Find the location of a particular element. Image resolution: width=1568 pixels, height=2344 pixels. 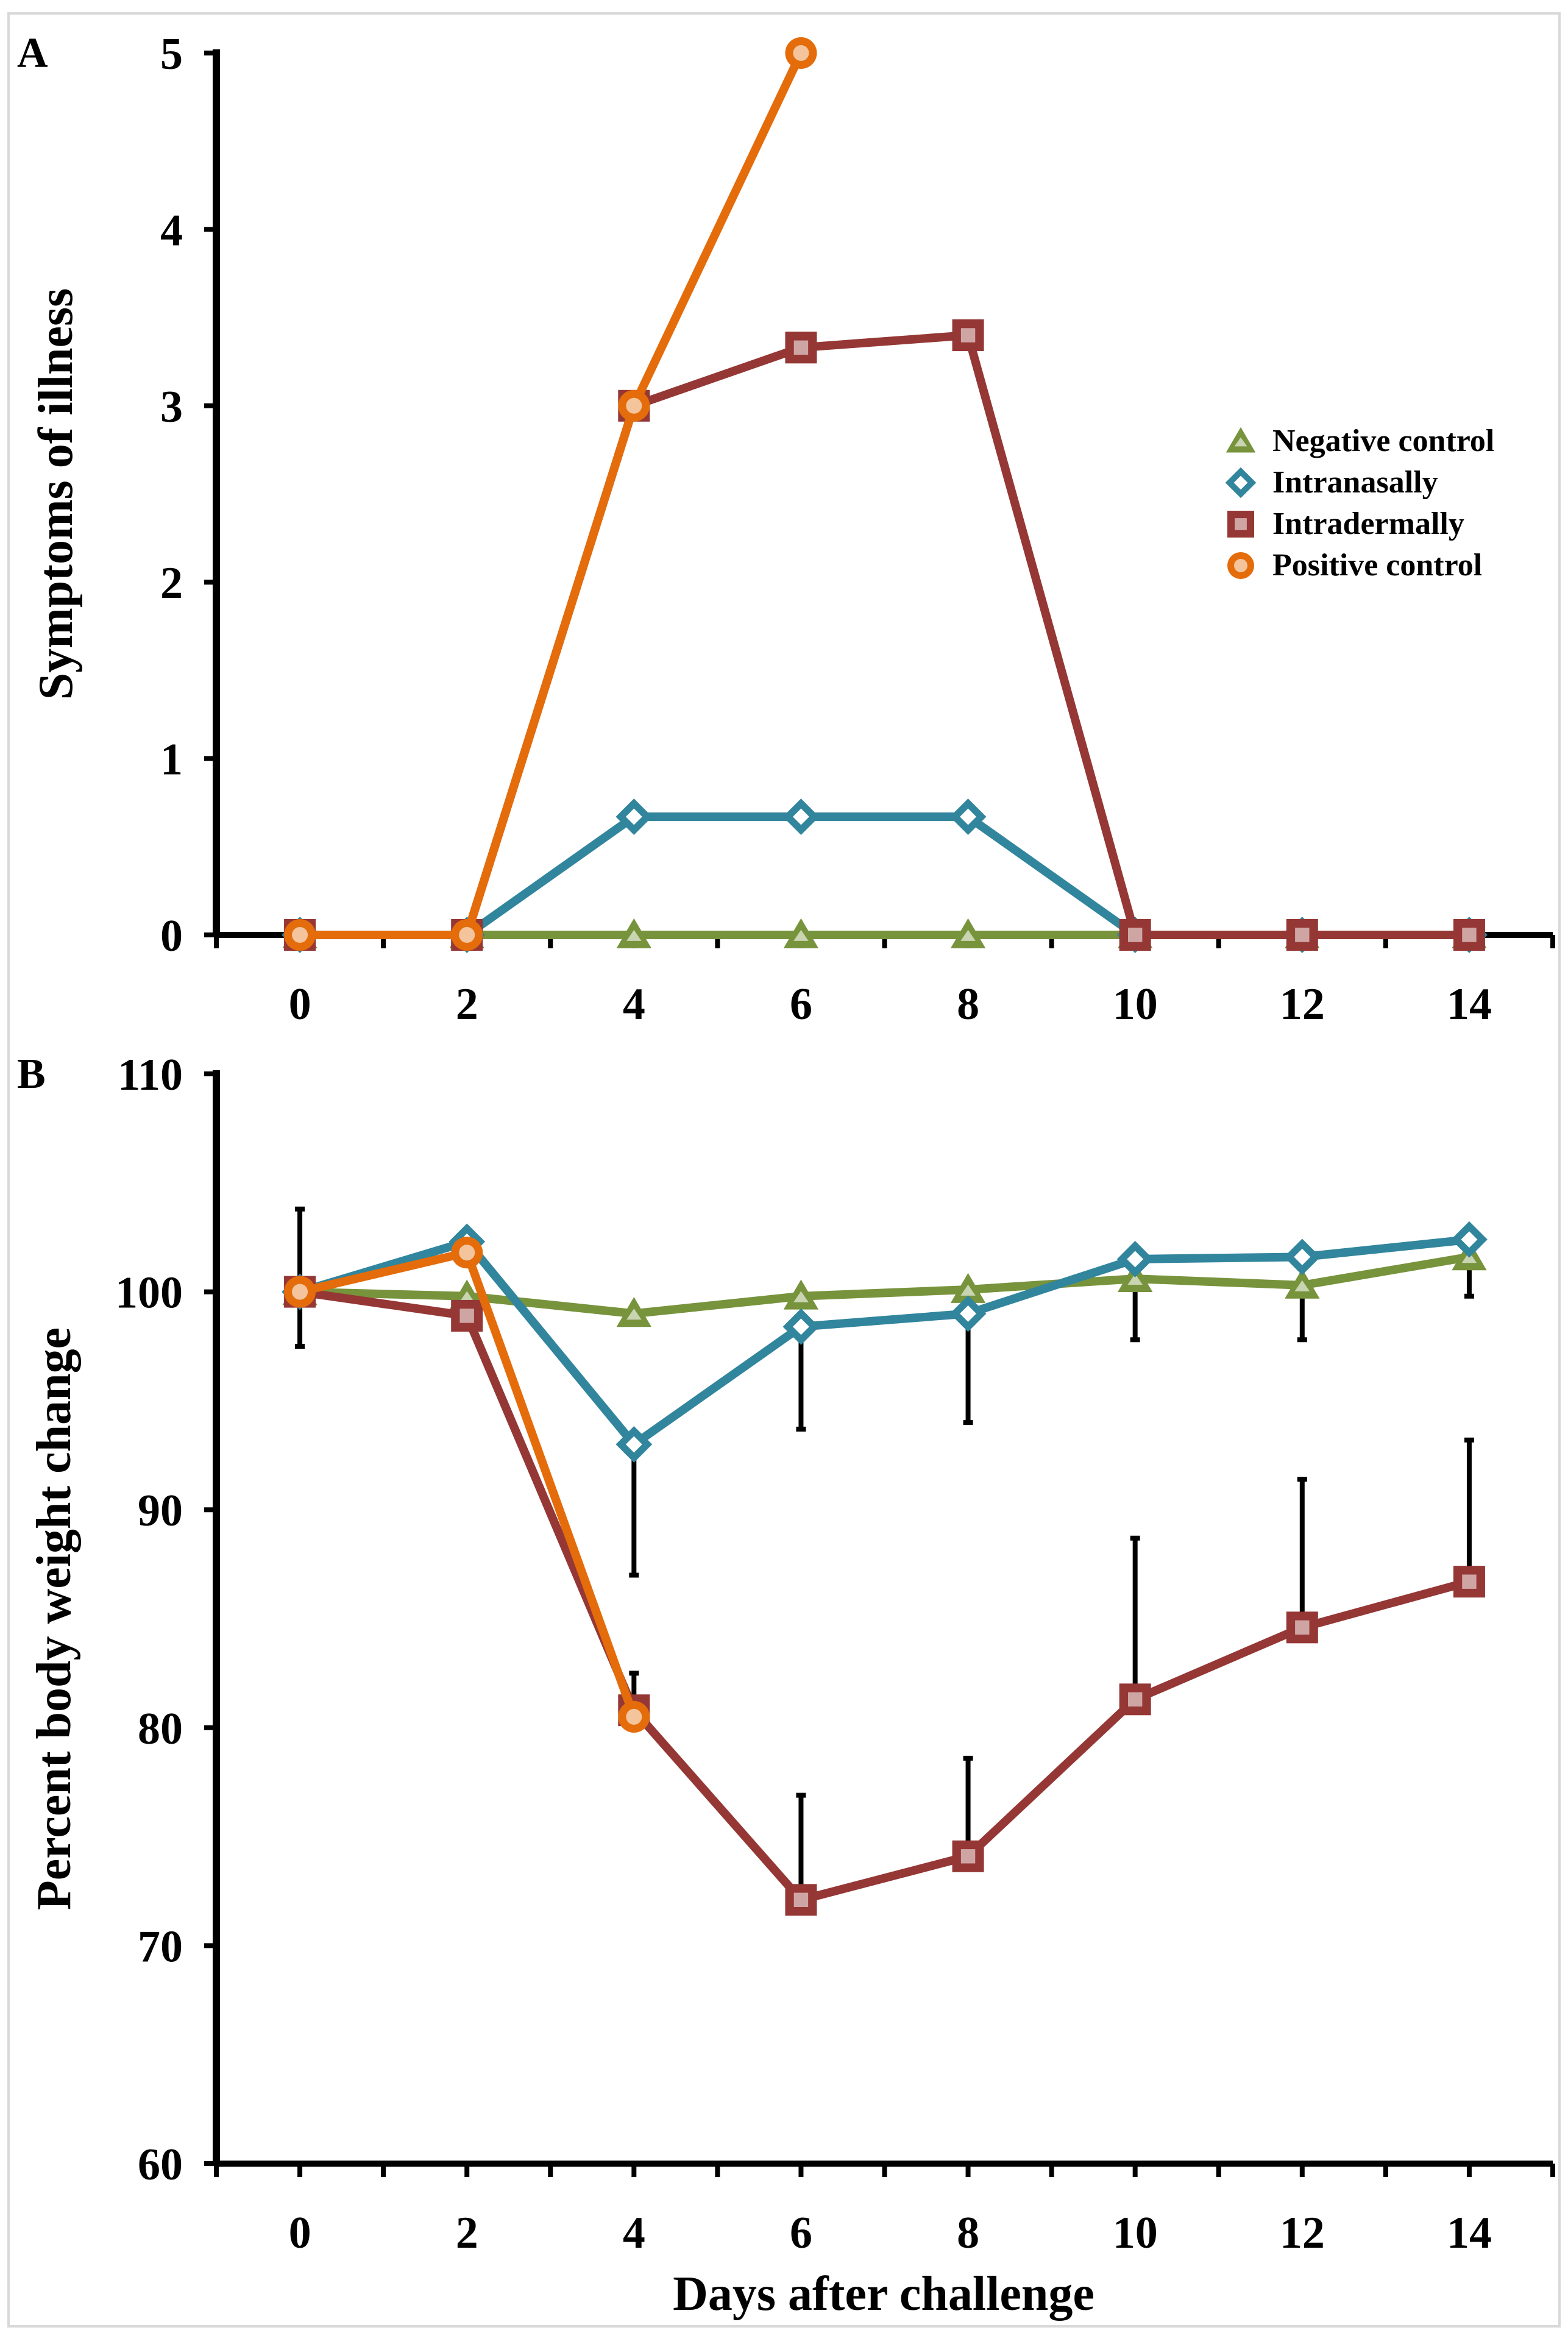

x-axis-title: Days after challenge is located at coordinates (883, 2294).